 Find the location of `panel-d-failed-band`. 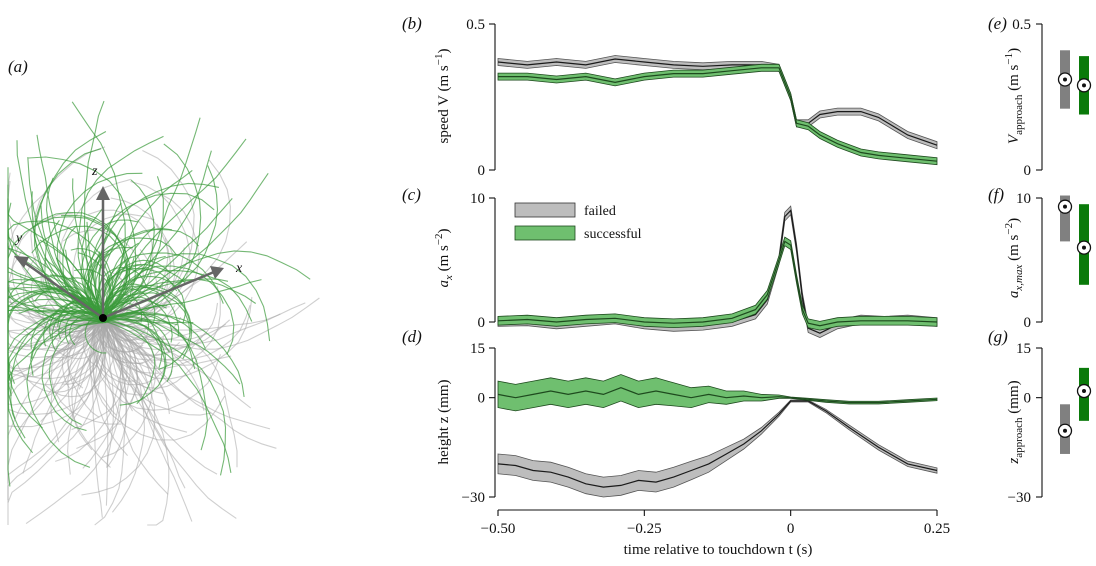

panel-d-failed-band is located at coordinates (717, 448).